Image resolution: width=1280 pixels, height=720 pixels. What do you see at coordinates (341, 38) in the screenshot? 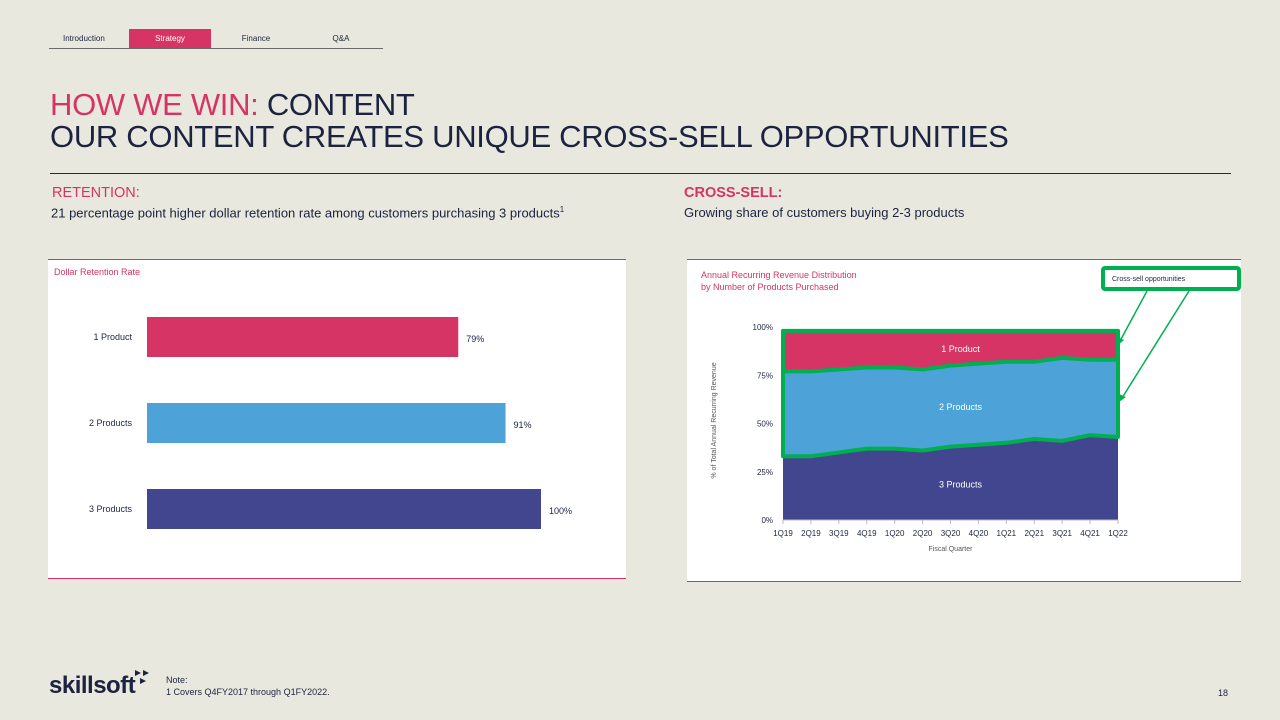
I see `tab-qa: Q&A` at bounding box center [341, 38].